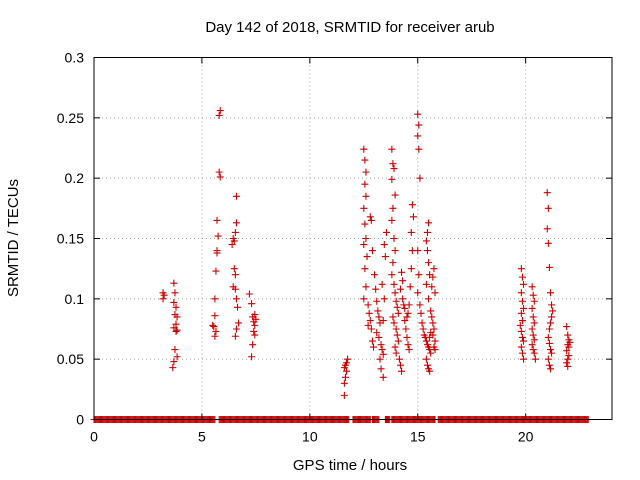  What do you see at coordinates (75, 58) in the screenshot?
I see `y-tick-label: 0.3` at bounding box center [75, 58].